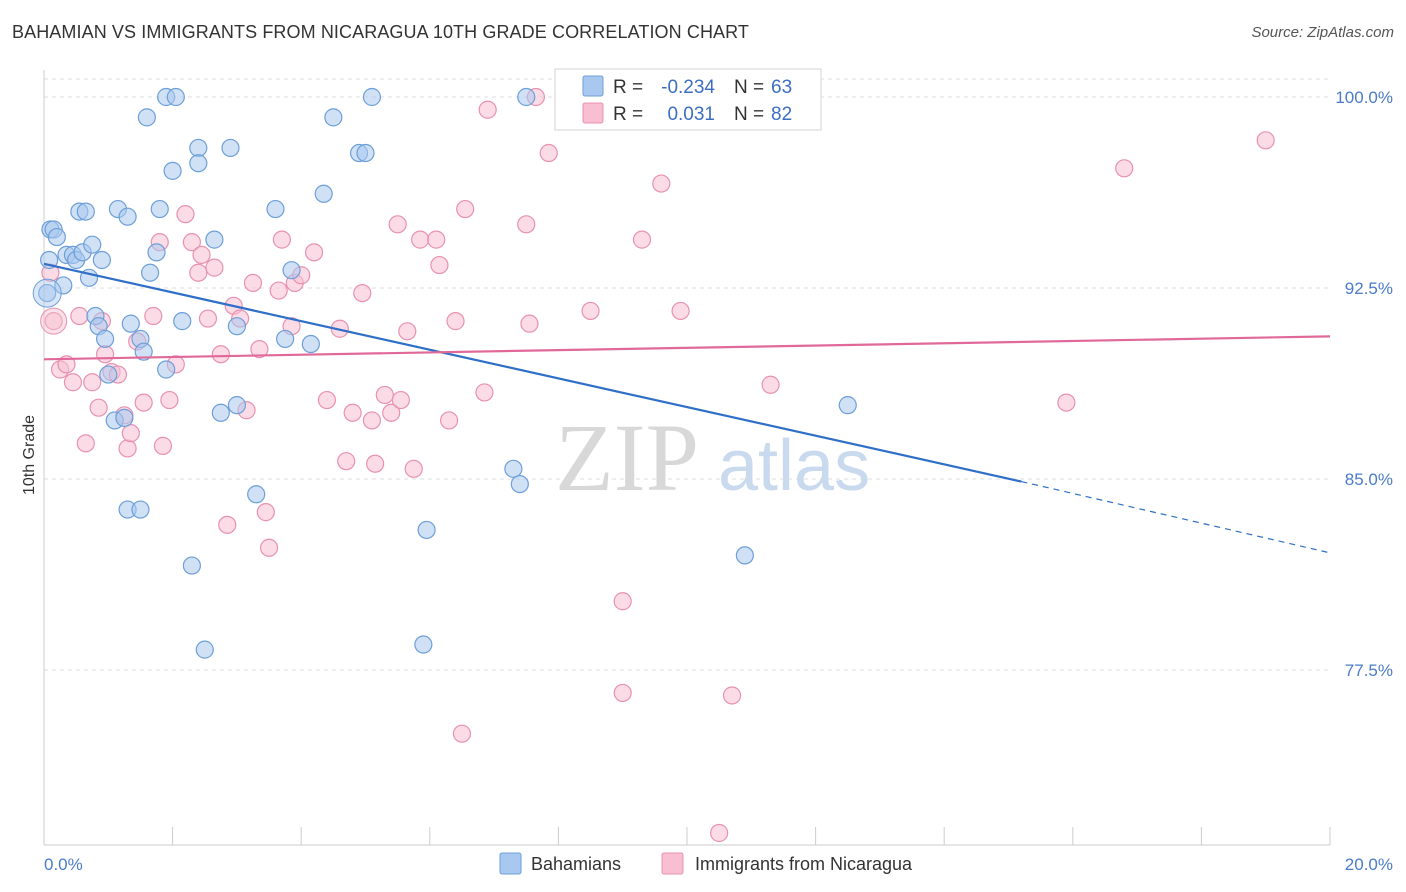  I want to click on bottom-legend: Bahamians Immigrants from Nicaragua, so click(706, 863).